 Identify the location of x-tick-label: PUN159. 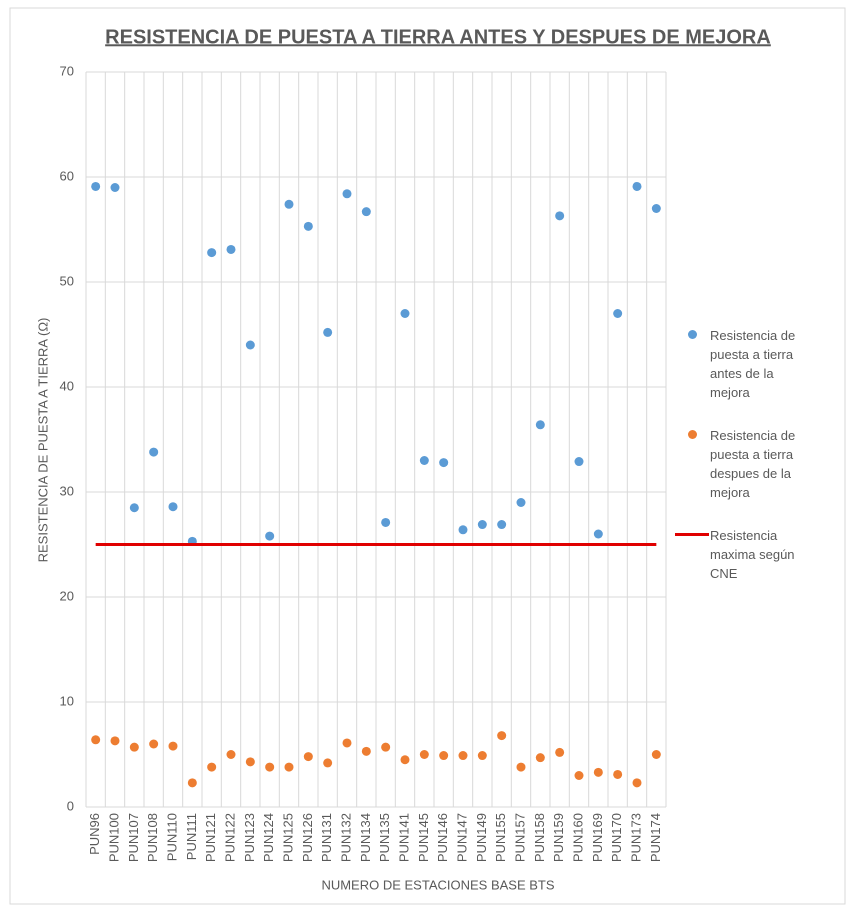
(558, 837).